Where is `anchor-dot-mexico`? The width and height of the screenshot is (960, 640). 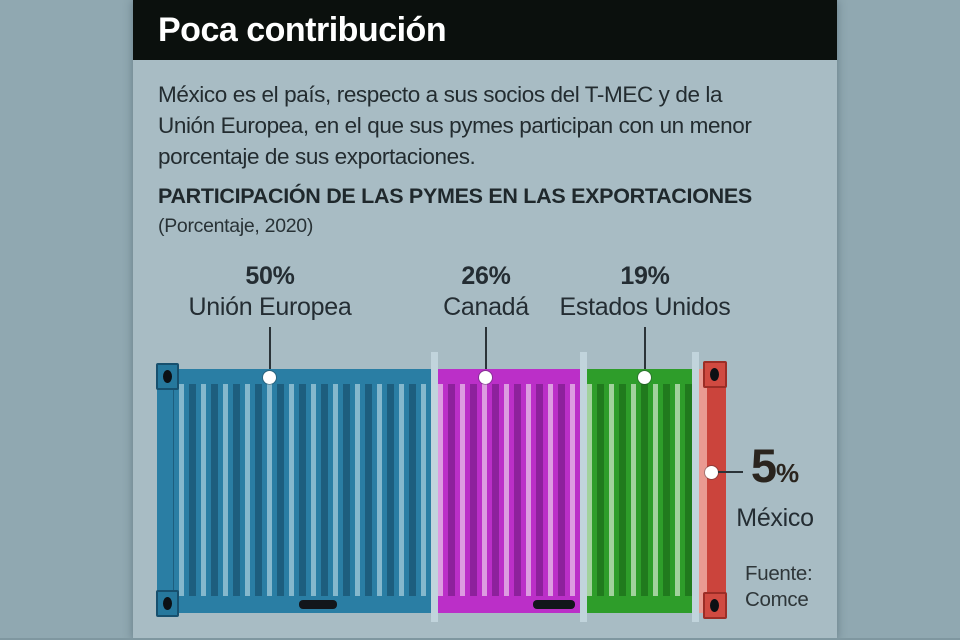
anchor-dot-mexico is located at coordinates (711, 472).